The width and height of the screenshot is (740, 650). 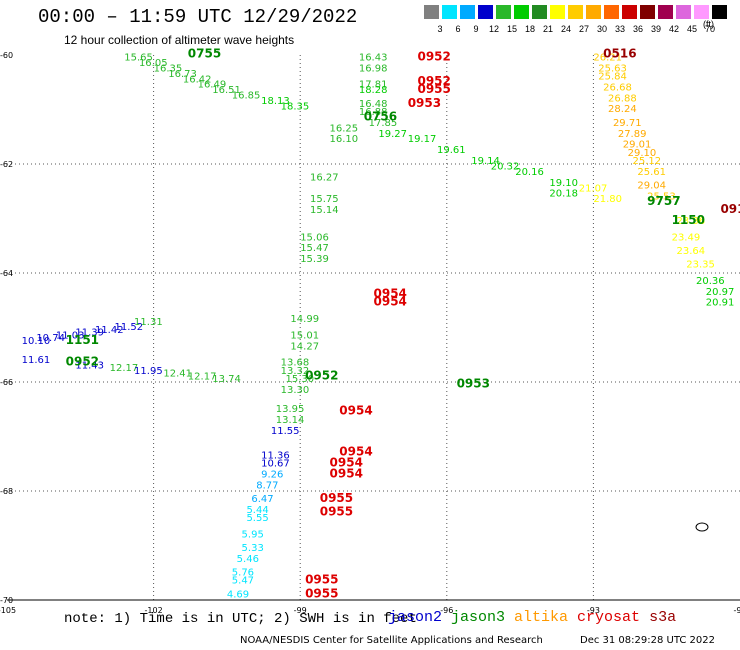 What do you see at coordinates (529, 172) in the screenshot?
I see `wave-height-label: 20.16` at bounding box center [529, 172].